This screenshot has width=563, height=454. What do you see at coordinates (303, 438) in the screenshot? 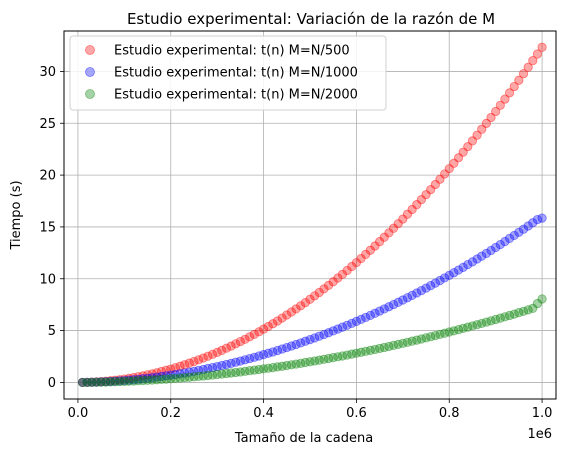
I see `x-axis-title: Tamaño de la cadena` at bounding box center [303, 438].